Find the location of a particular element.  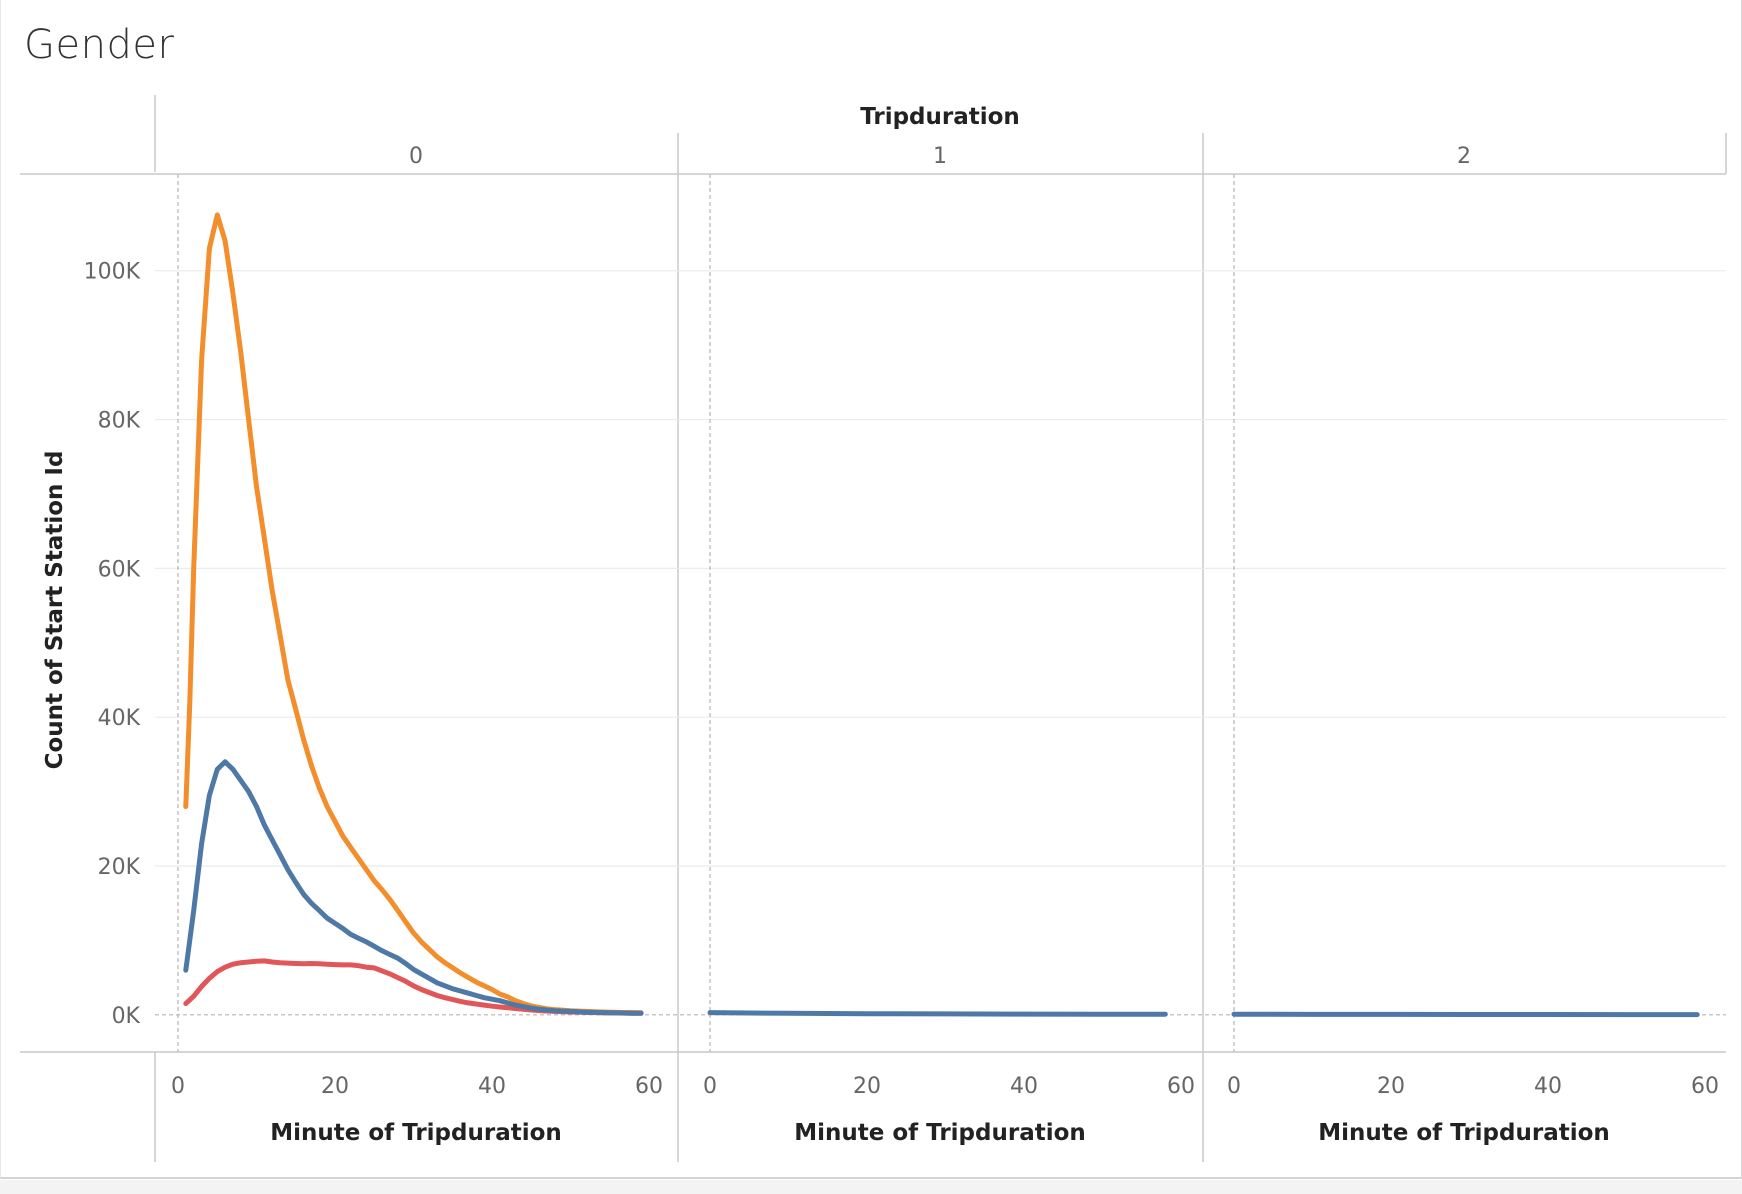

panel-header-2: 2 is located at coordinates (1464, 156).